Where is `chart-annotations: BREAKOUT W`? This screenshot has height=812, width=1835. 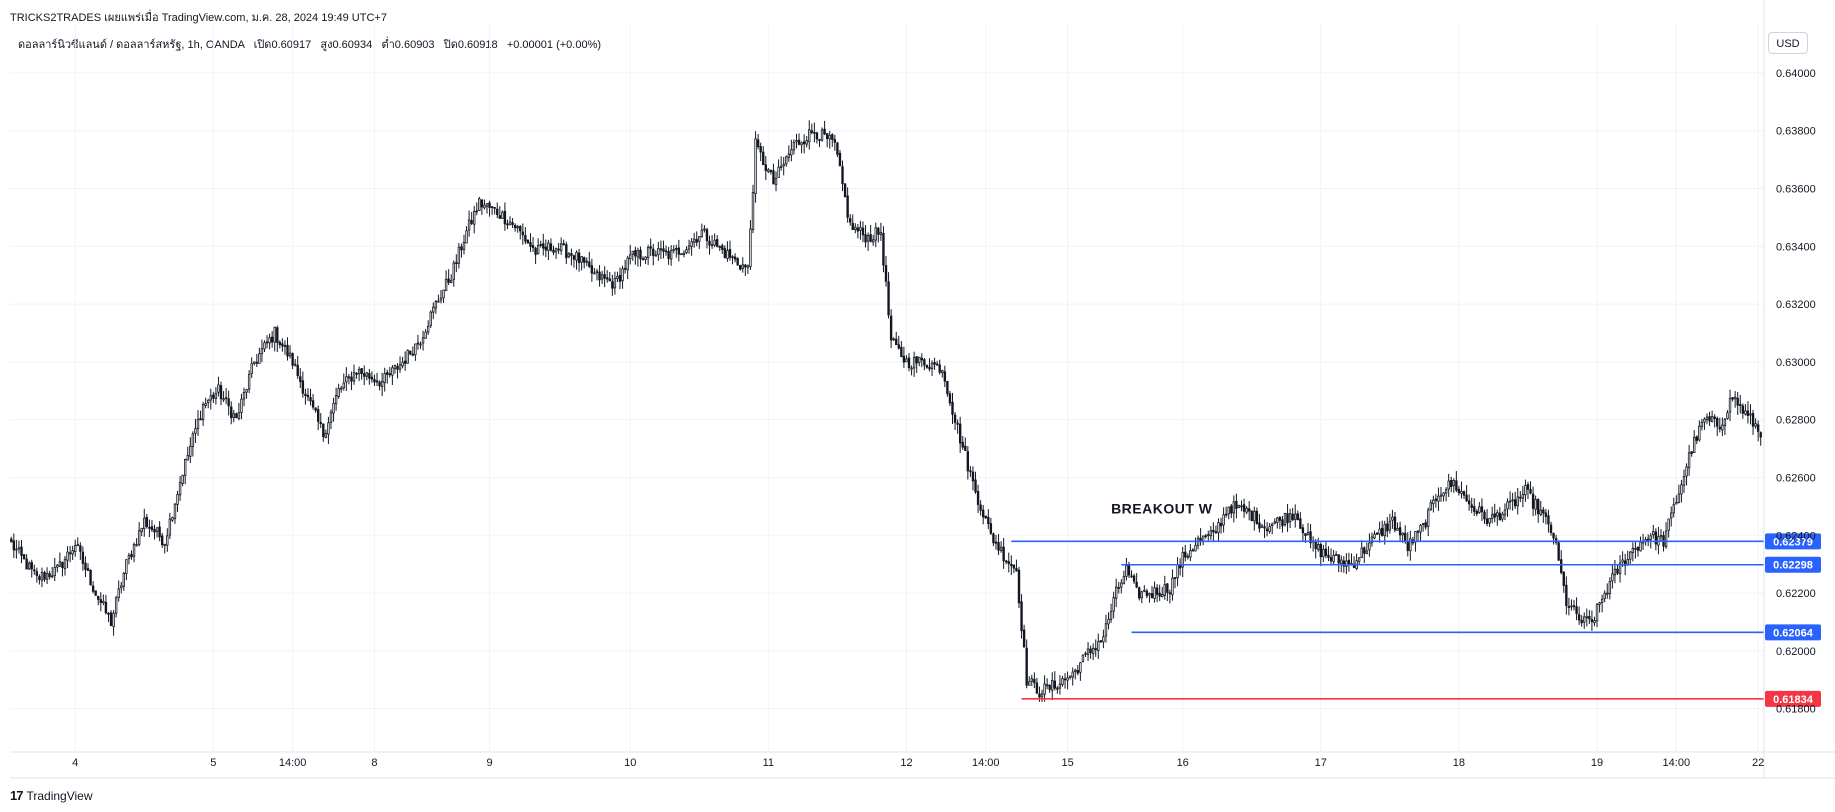
chart-annotations: BREAKOUT W is located at coordinates (1162, 509).